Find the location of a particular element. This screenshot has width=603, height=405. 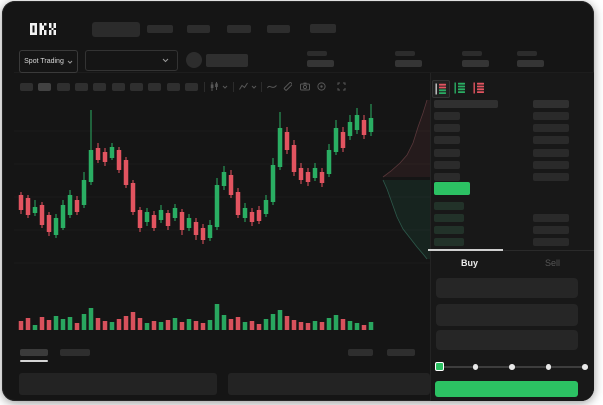

sell-tab-label: Sell is located at coordinates (552, 263).